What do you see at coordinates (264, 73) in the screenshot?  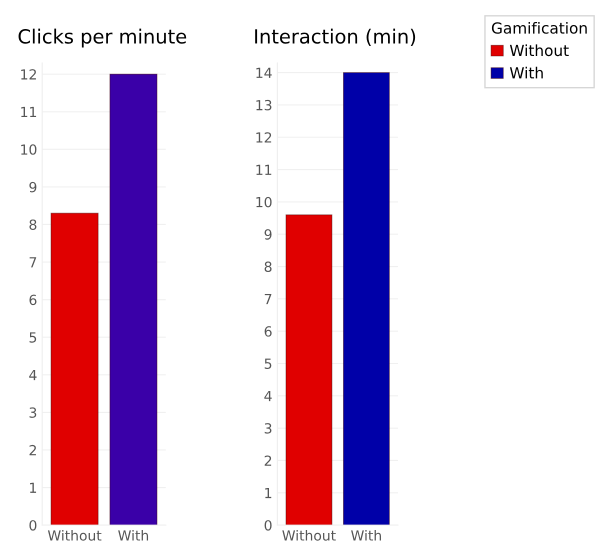 I see `y-tick-label: 14` at bounding box center [264, 73].